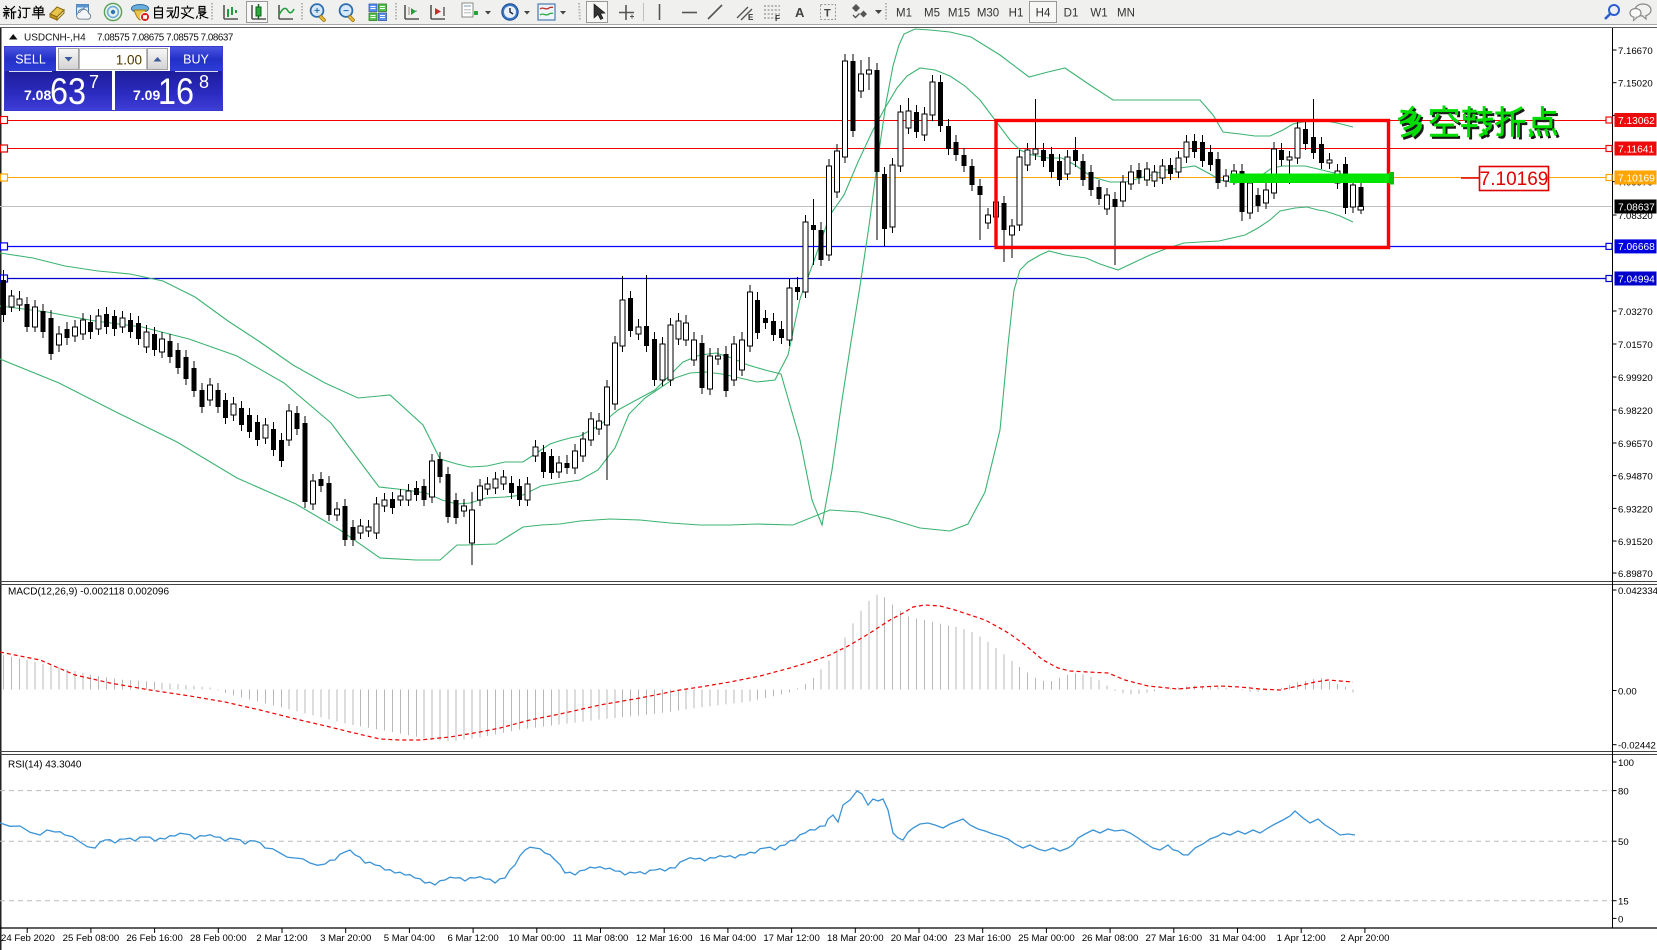 The height and width of the screenshot is (950, 1657). I want to click on svg-text: 25 Feb 08:00, so click(91, 938).